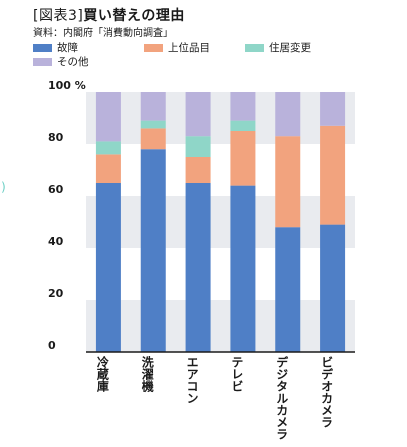 This screenshot has height=447, width=407. I want to click on legend-label: その他, so click(73, 62).